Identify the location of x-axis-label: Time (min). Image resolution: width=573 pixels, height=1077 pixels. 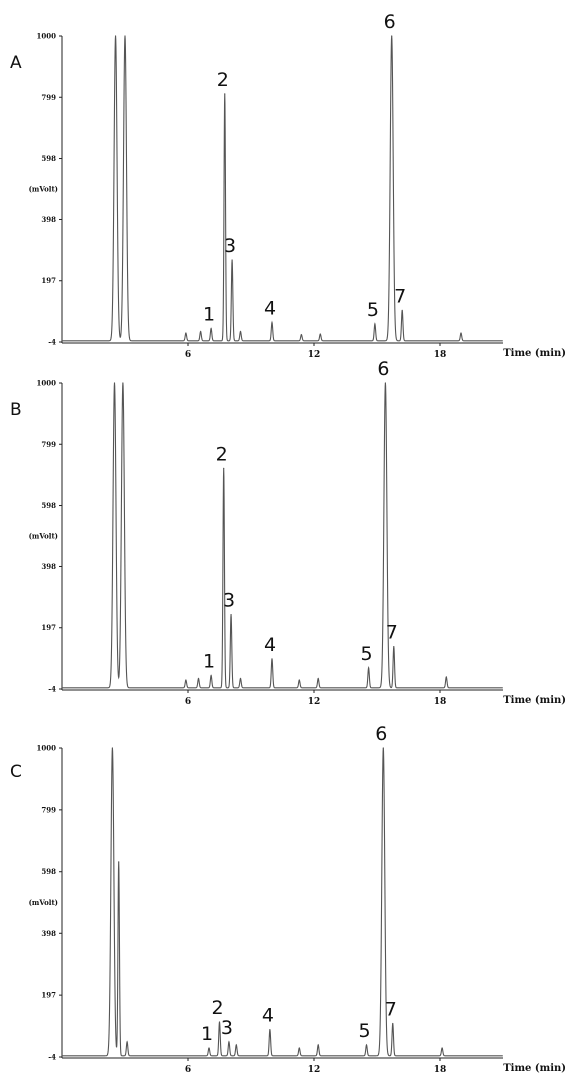
(534, 353).